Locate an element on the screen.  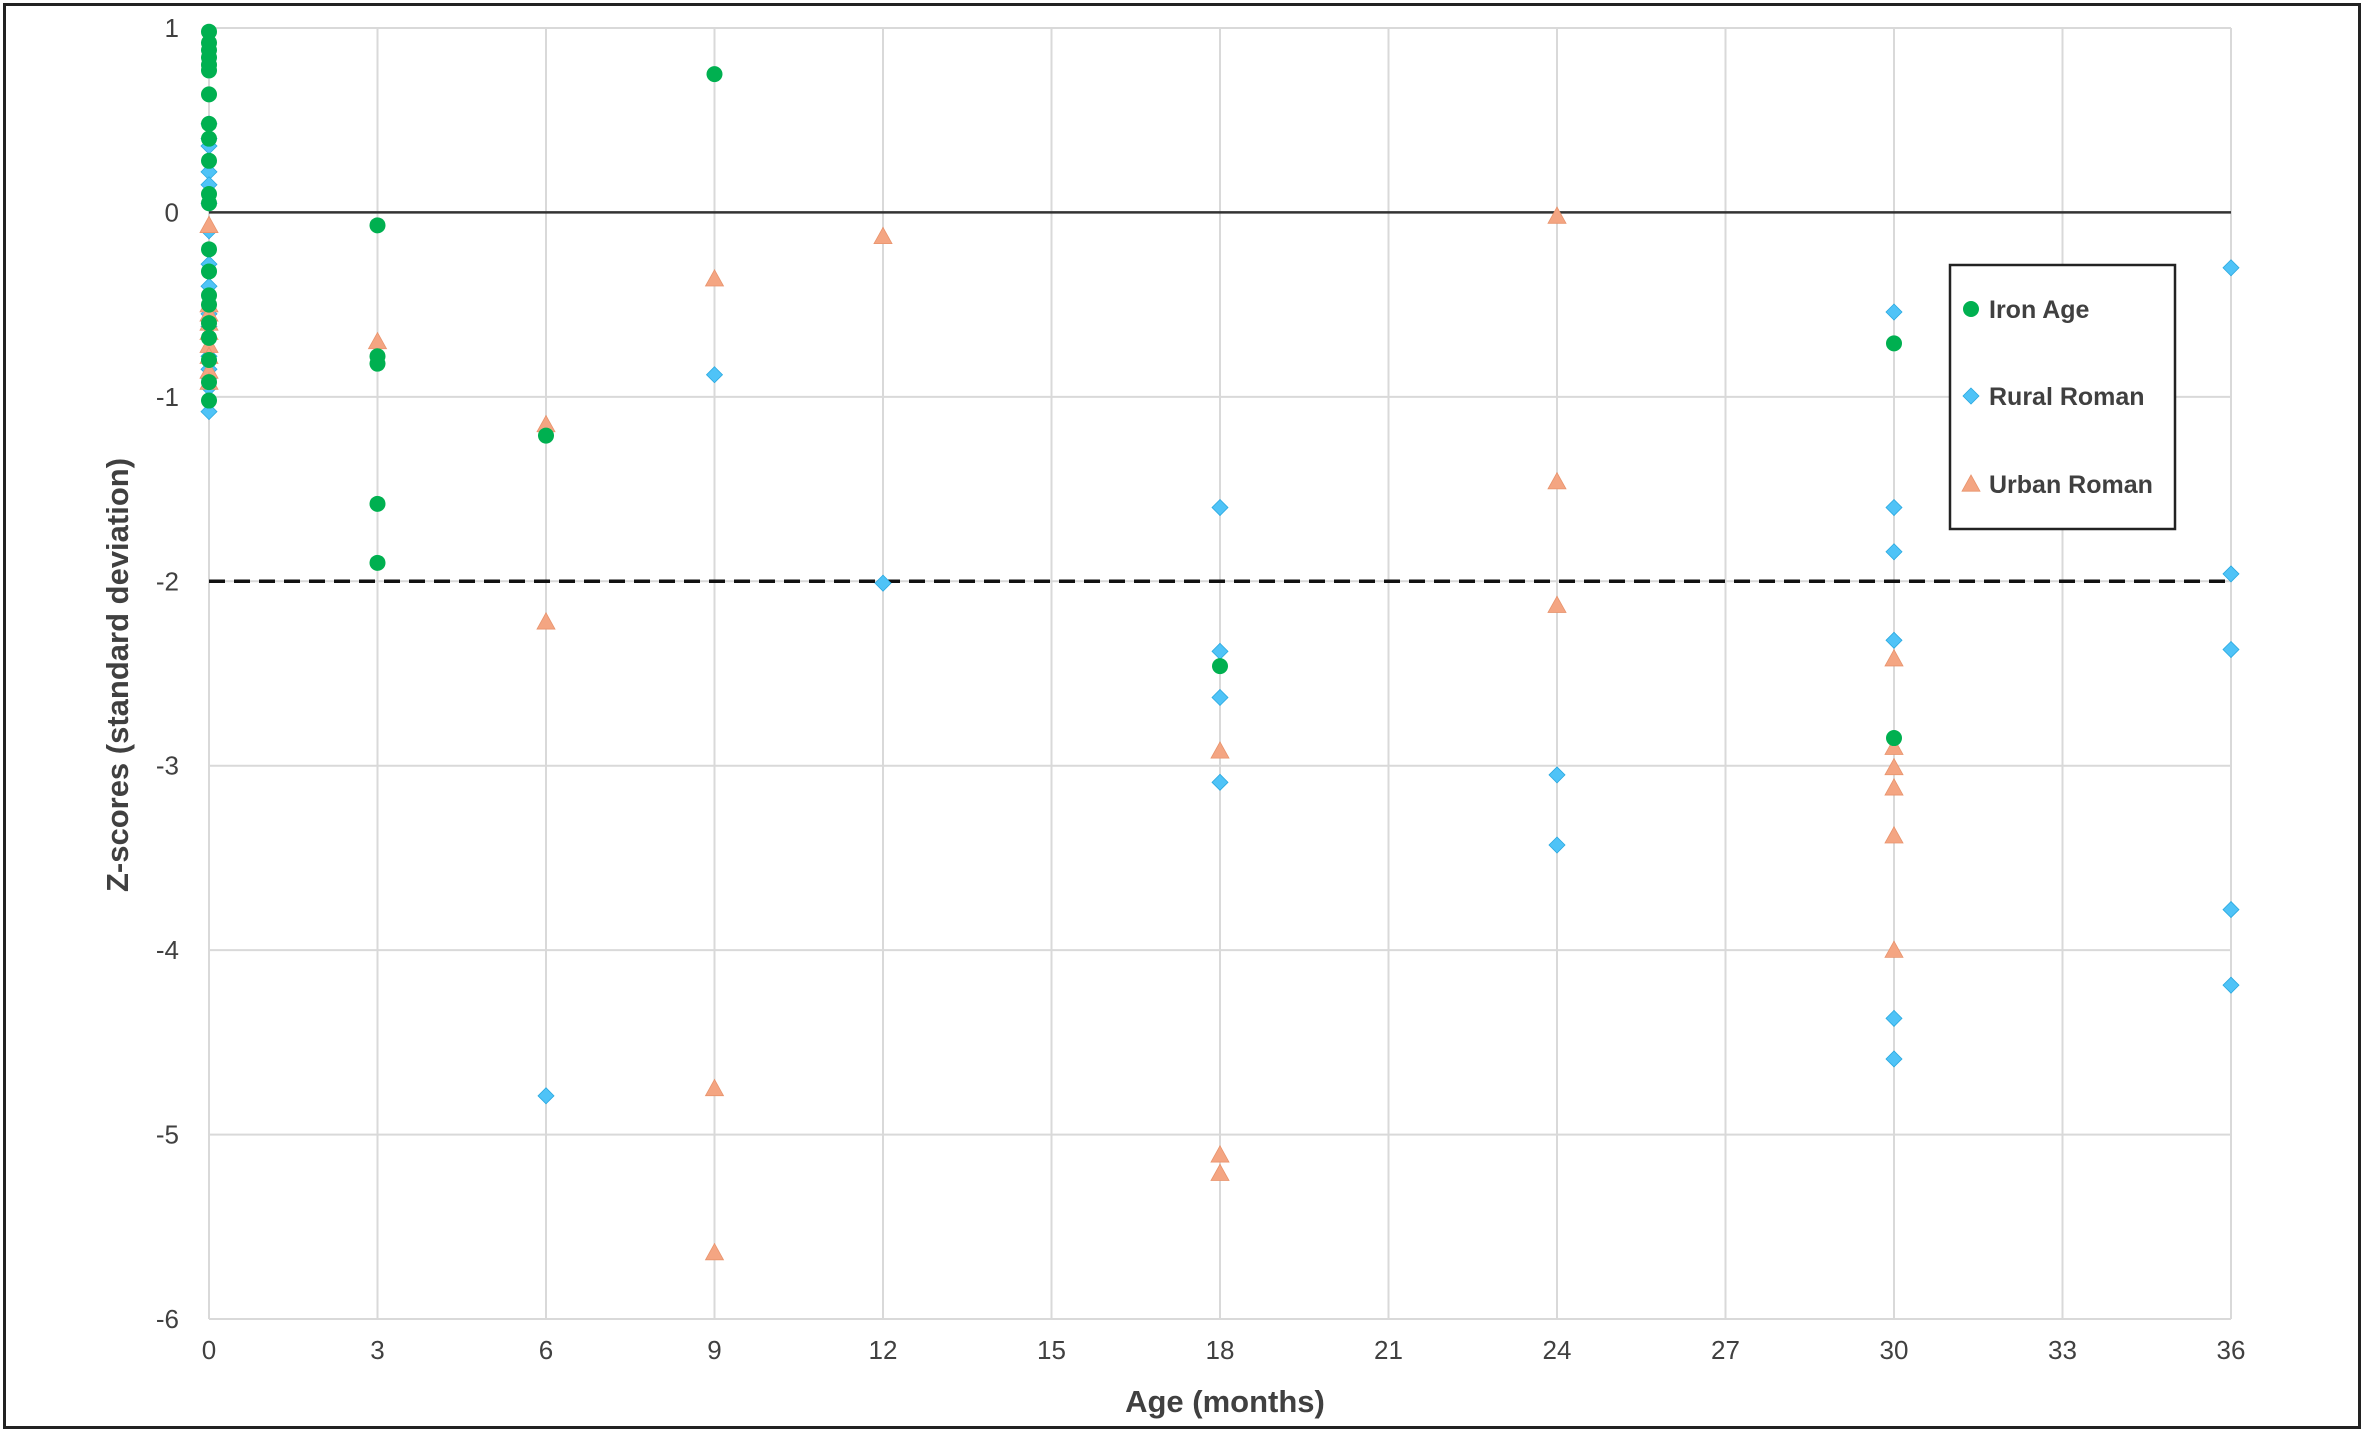
legend-box is located at coordinates (2062, 397).